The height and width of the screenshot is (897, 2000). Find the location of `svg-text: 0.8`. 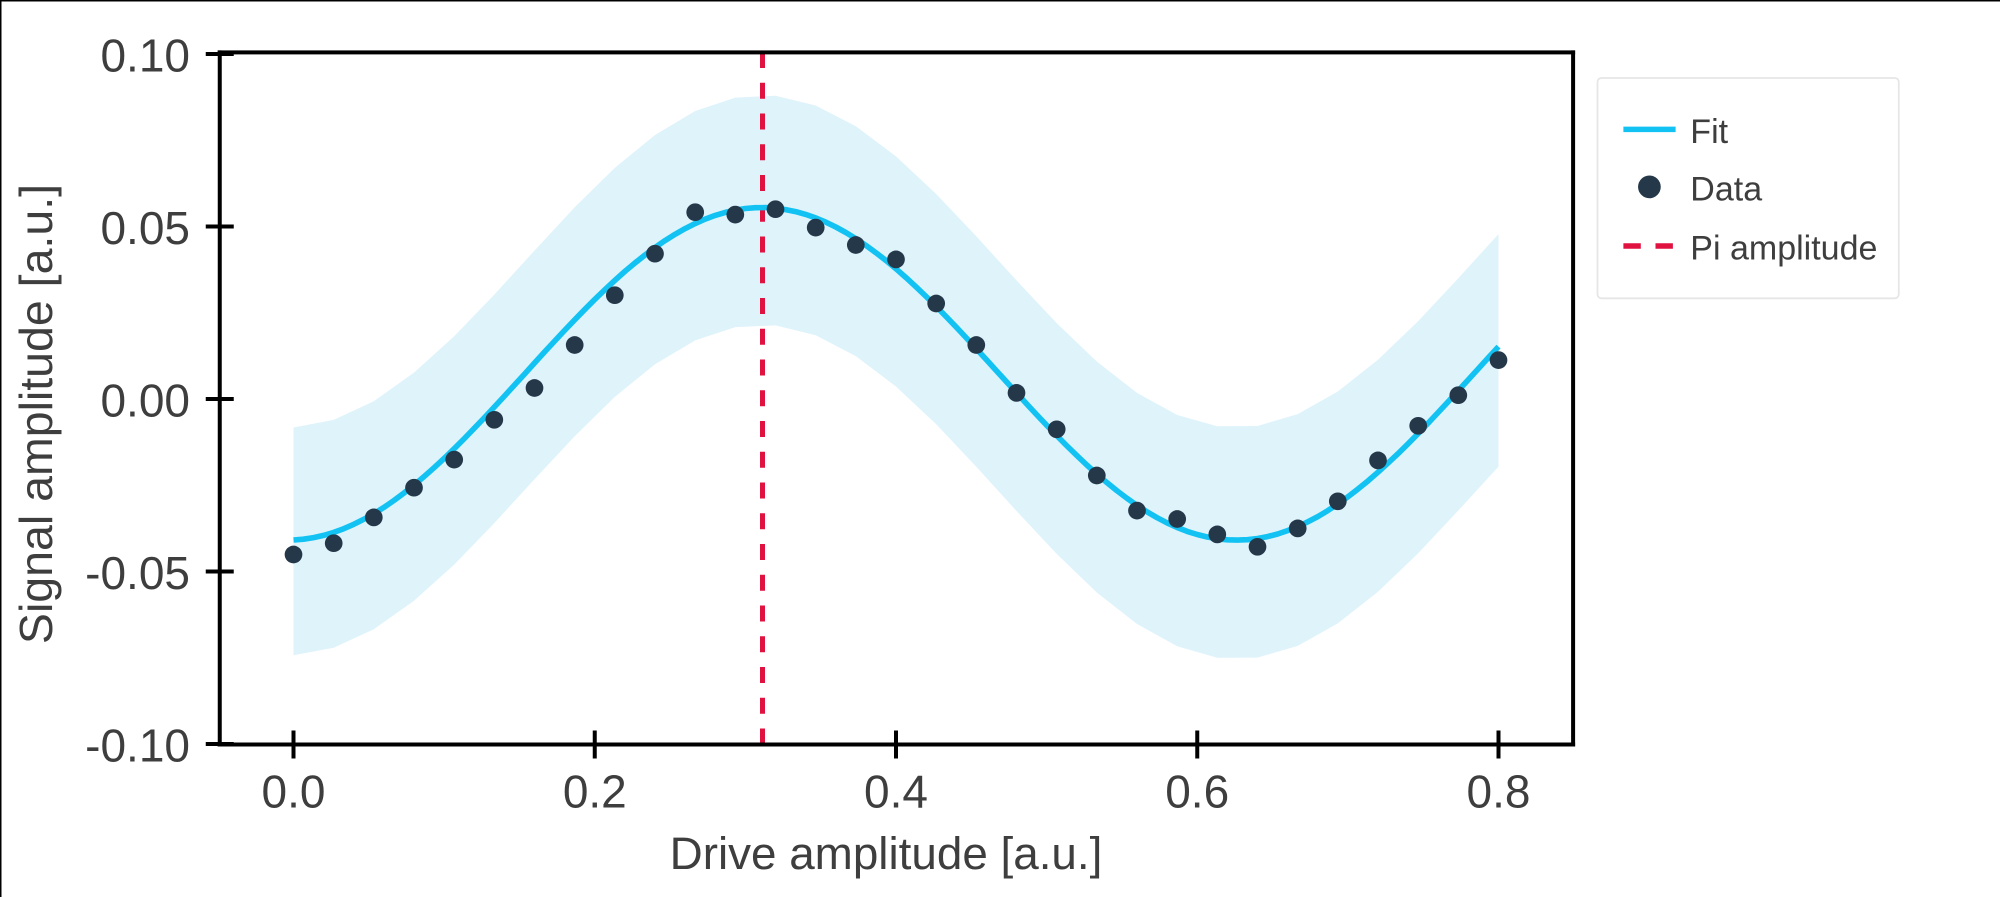

svg-text: 0.8 is located at coordinates (1499, 792).